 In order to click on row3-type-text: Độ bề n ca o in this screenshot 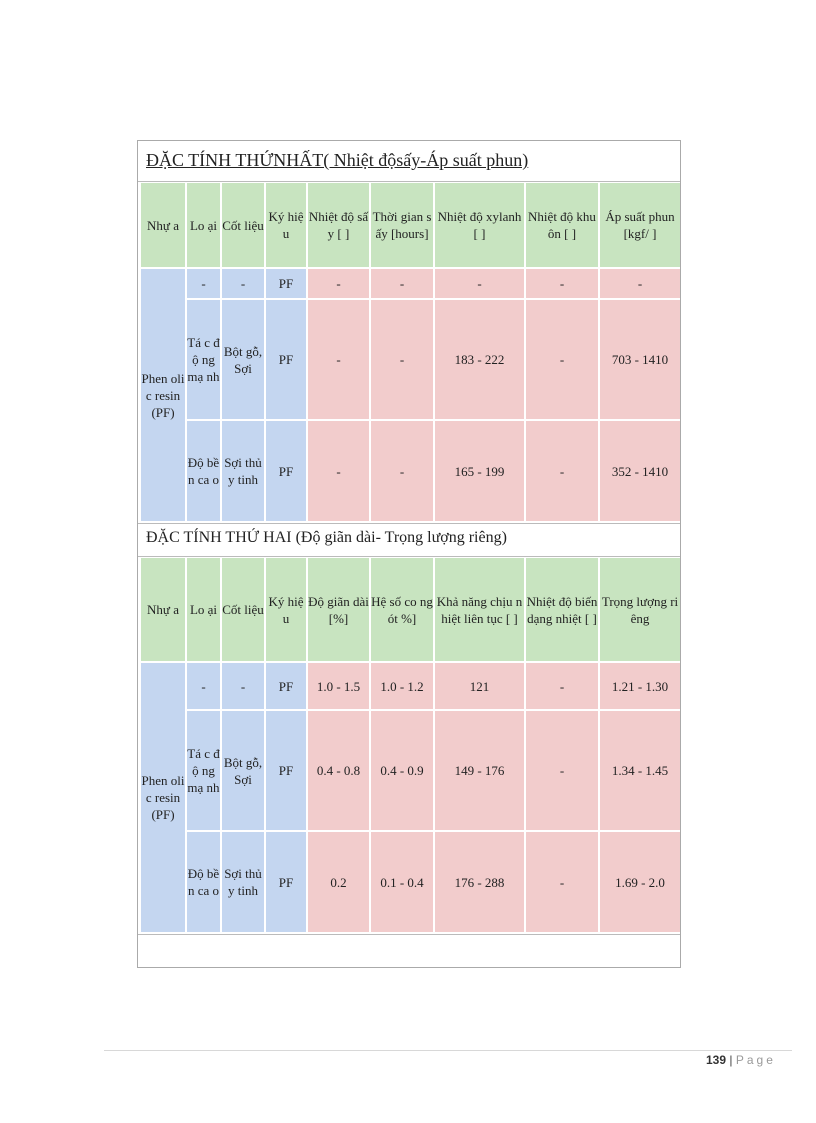, I will do `click(203, 471)`.